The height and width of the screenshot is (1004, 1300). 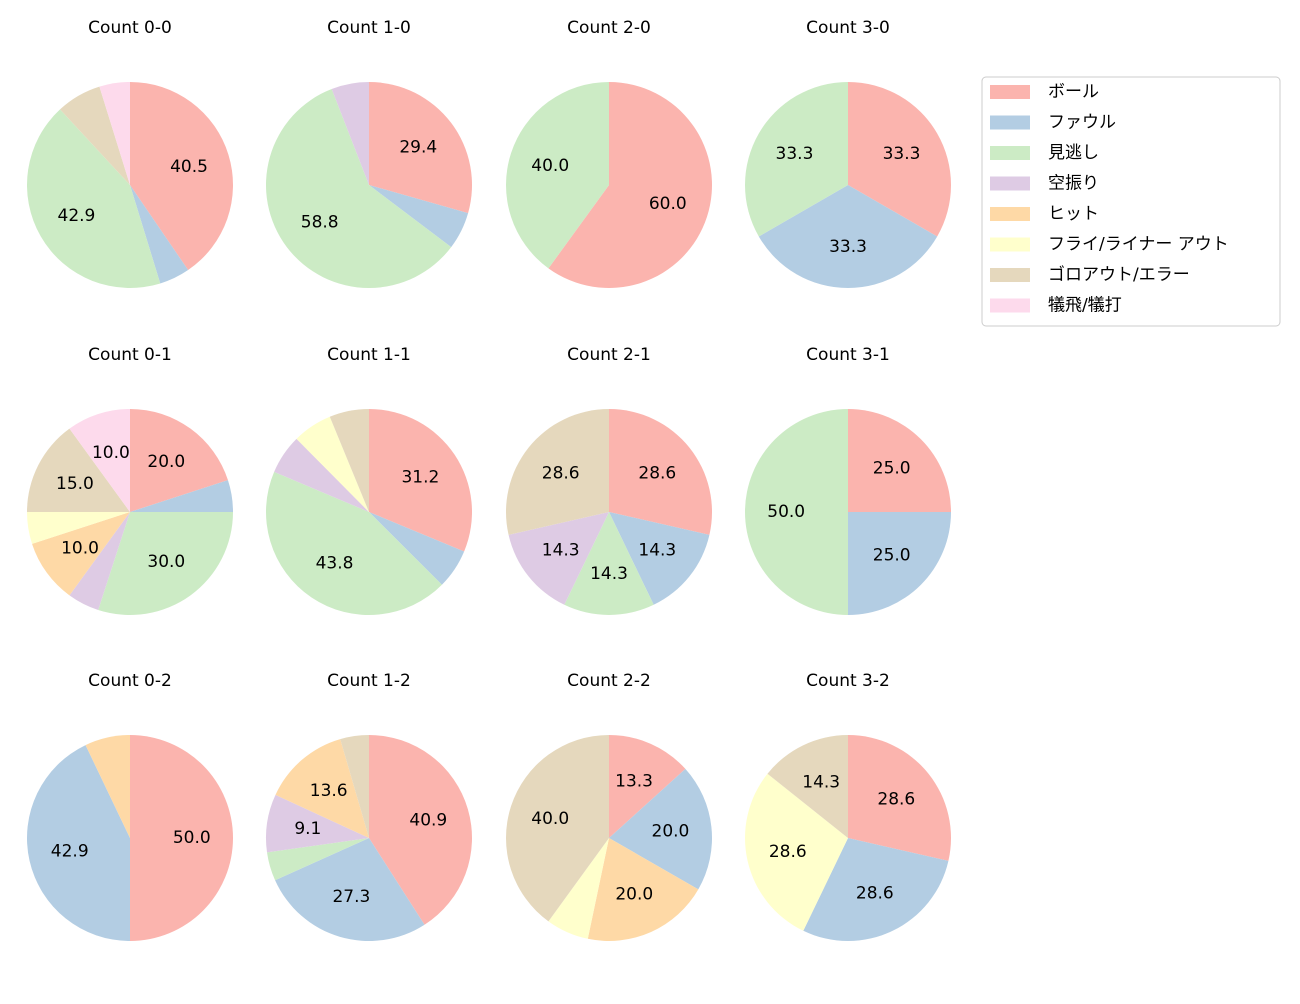 What do you see at coordinates (428, 821) in the screenshot?
I see `slice-label: 40.9` at bounding box center [428, 821].